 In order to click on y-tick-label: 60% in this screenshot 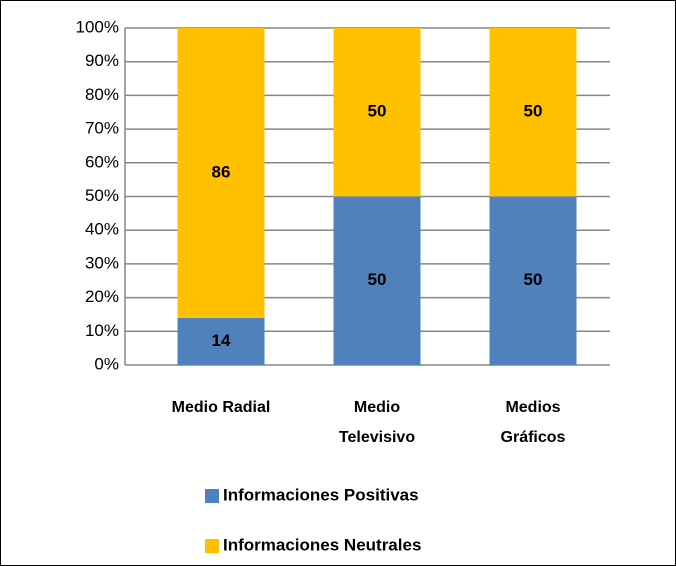, I will do `click(102, 161)`.